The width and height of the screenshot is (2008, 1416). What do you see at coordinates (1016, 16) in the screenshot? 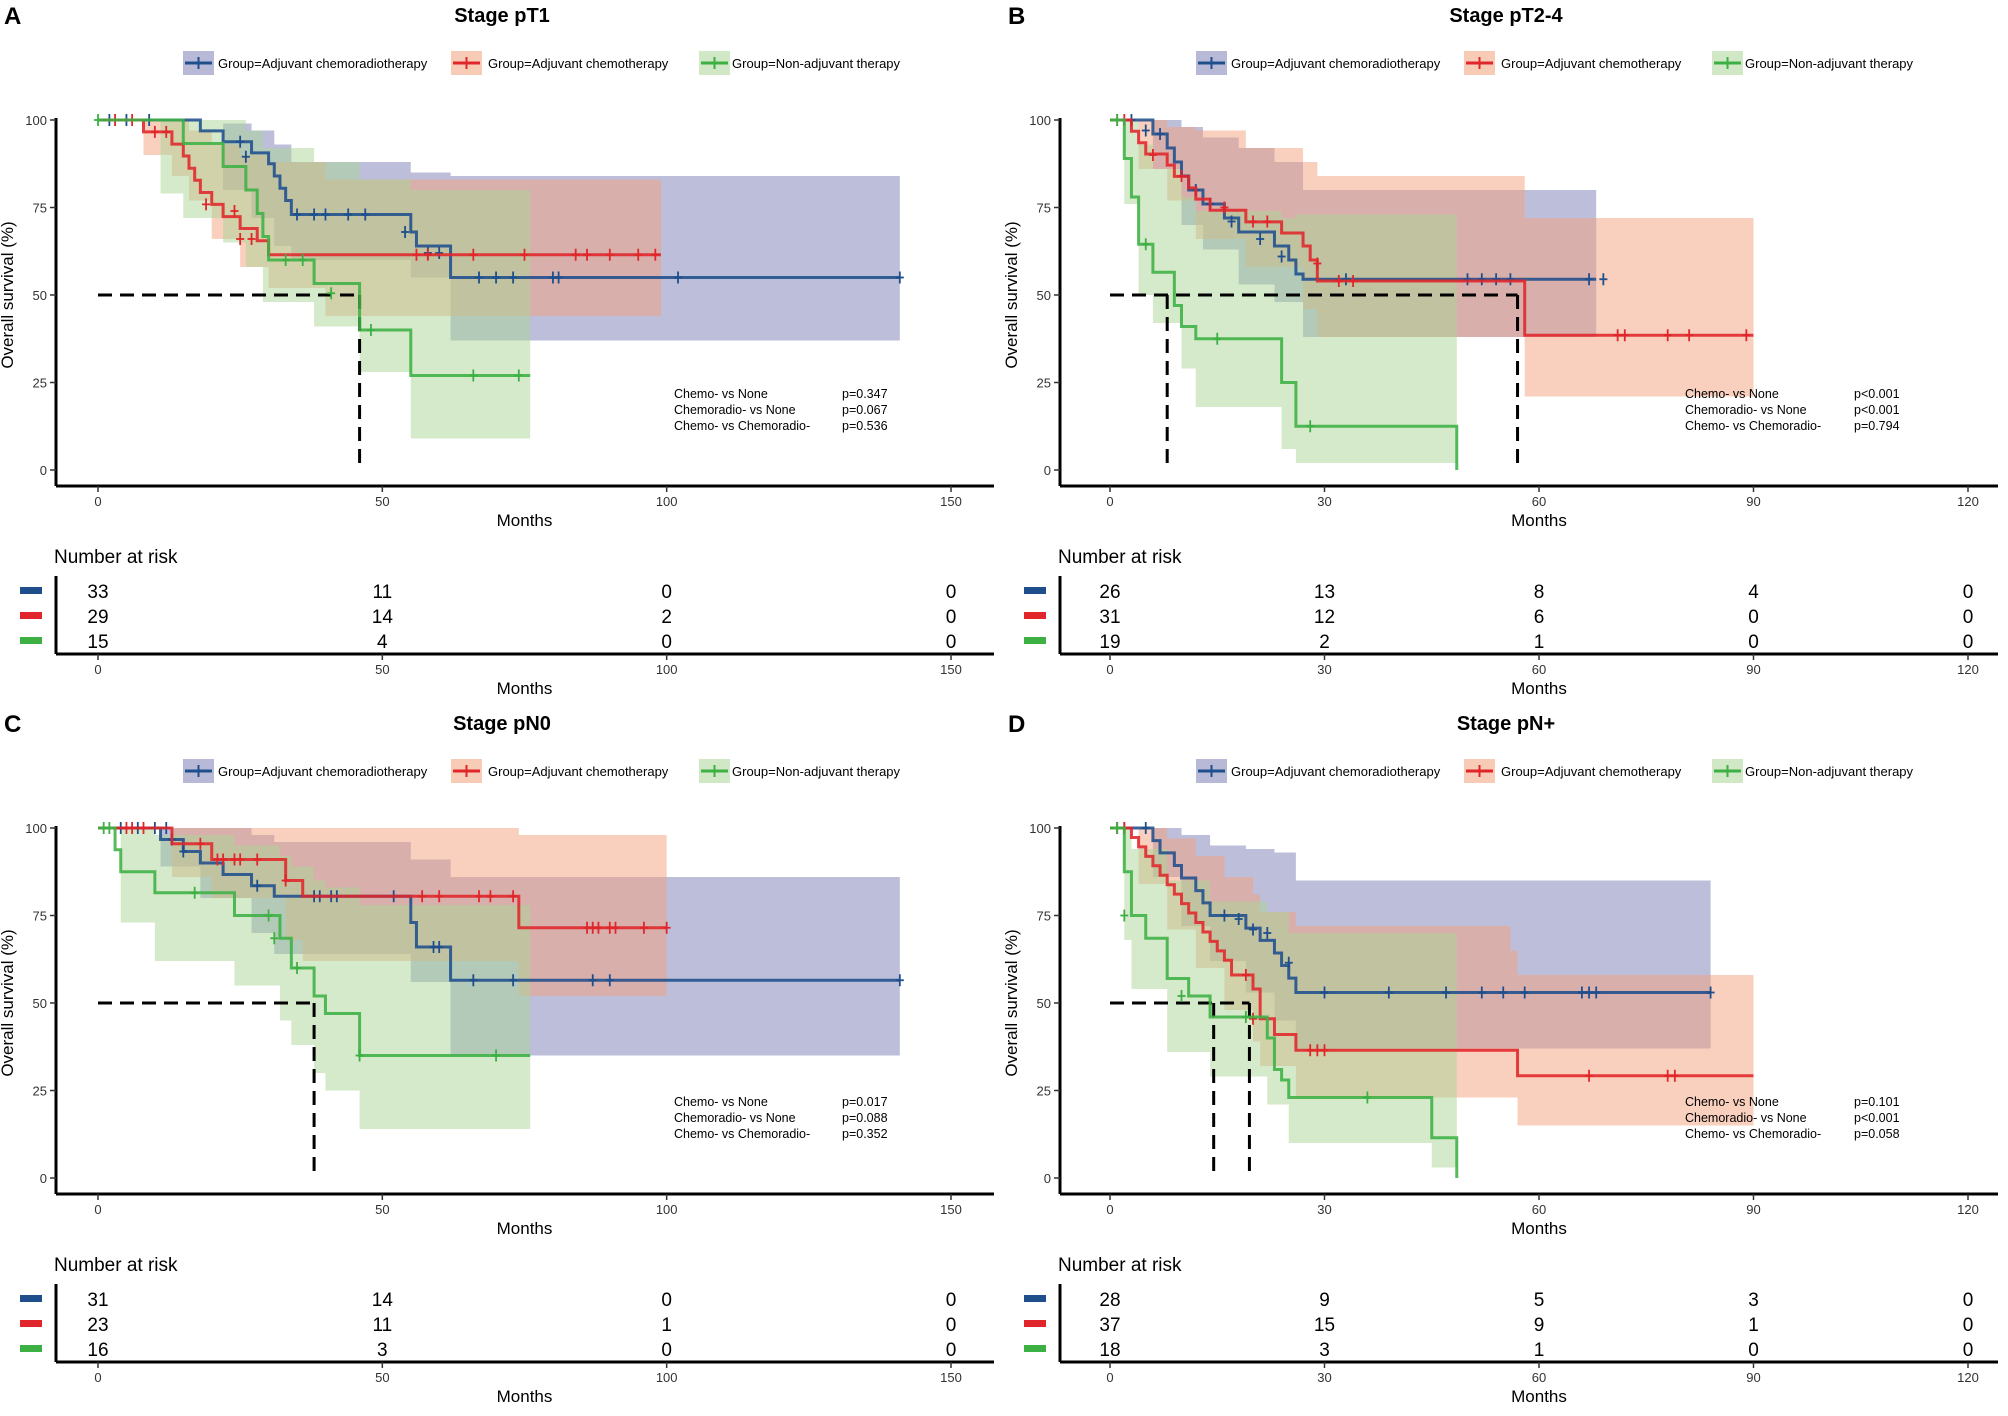
I see `panel-letter: B` at bounding box center [1016, 16].